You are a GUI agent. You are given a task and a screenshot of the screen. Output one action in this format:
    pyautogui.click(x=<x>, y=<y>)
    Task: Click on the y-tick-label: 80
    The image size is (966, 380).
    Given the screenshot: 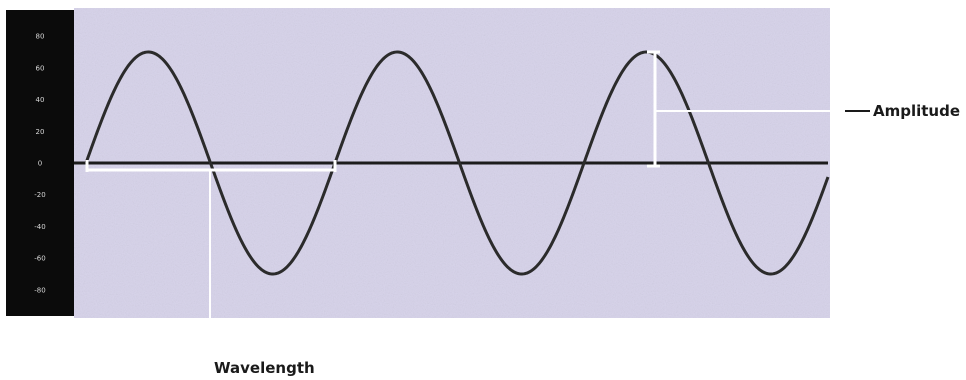 What is the action you would take?
    pyautogui.click(x=40, y=37)
    